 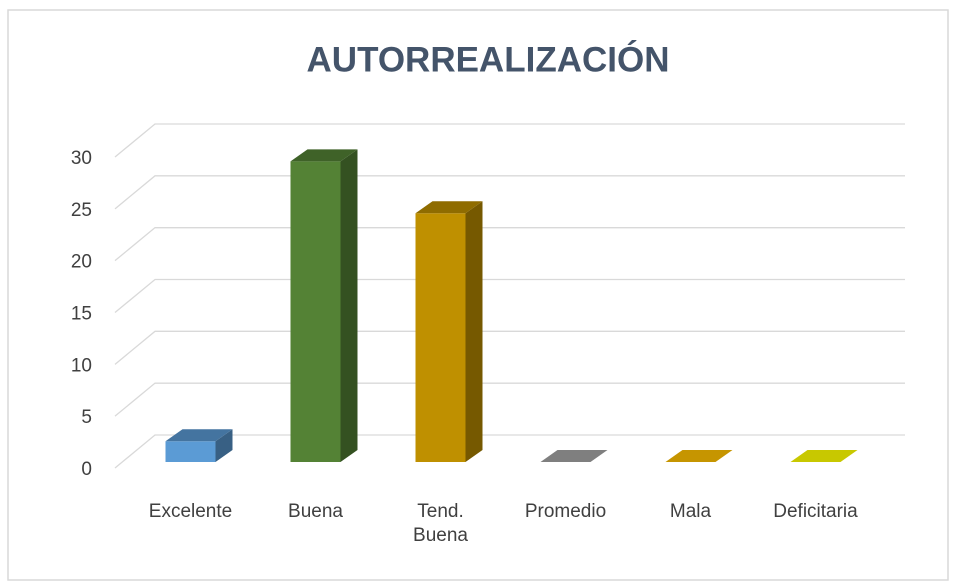 I want to click on x-tick-label: Mala, so click(x=690, y=511).